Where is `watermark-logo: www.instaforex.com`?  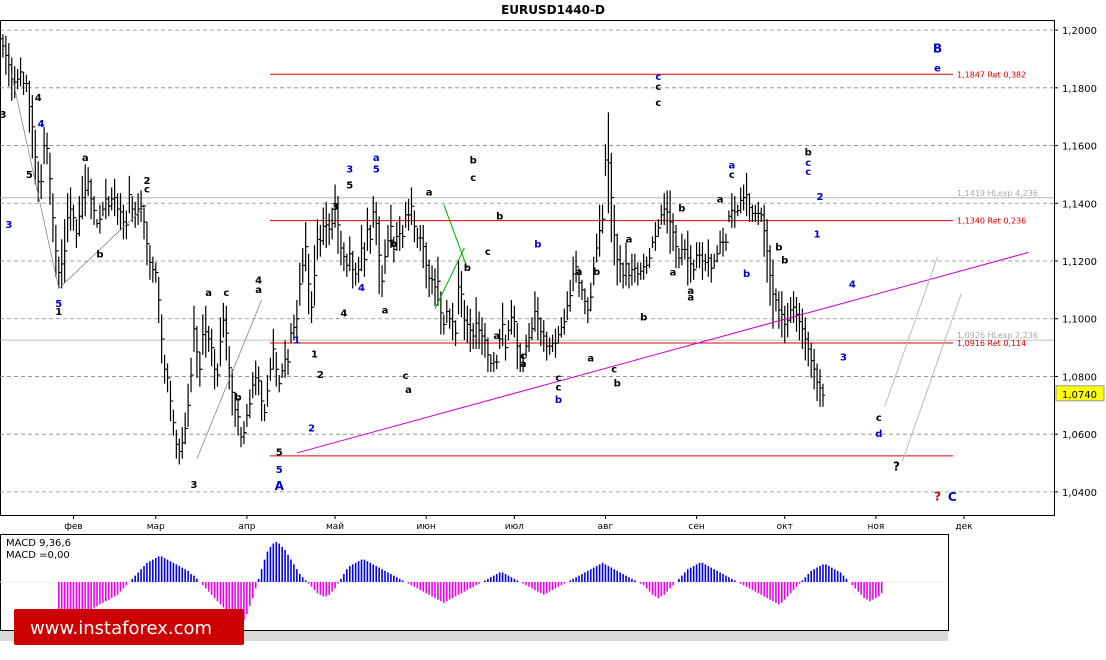 watermark-logo: www.instaforex.com is located at coordinates (129, 627).